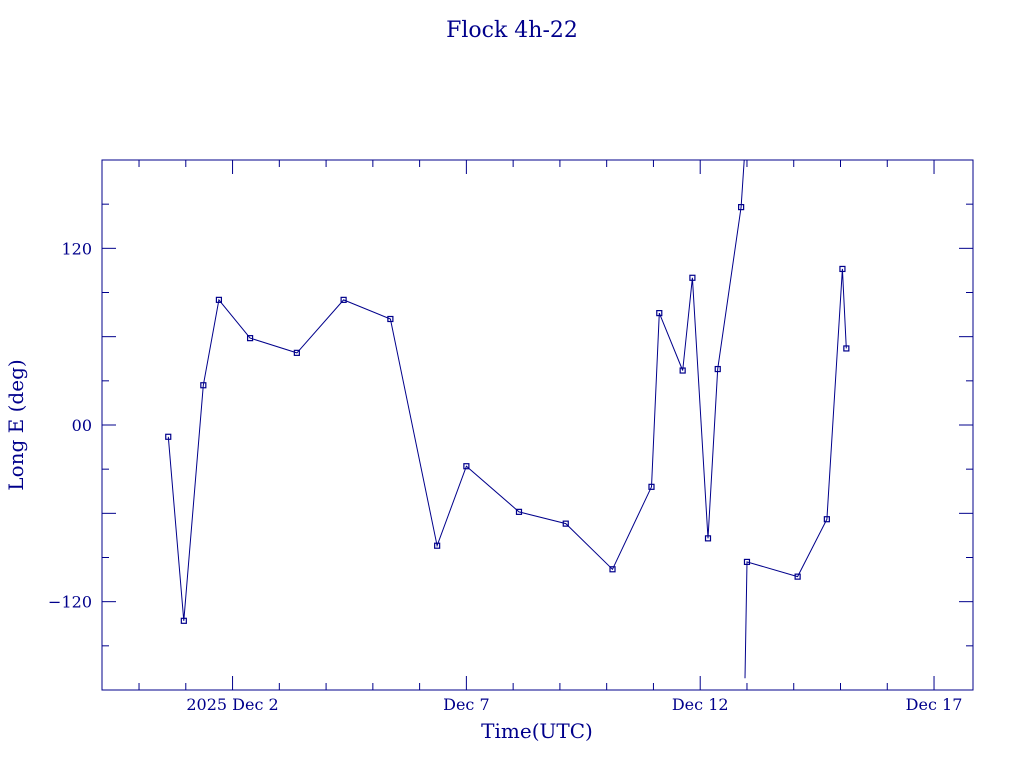  Describe the element at coordinates (512, 30) in the screenshot. I see `chart-title: Flock 4h-22` at that location.